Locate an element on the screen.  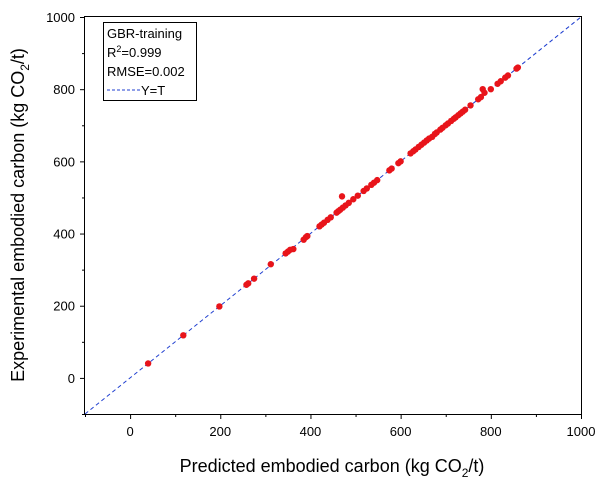
y-tick-label: 800 is located at coordinates (64, 89).